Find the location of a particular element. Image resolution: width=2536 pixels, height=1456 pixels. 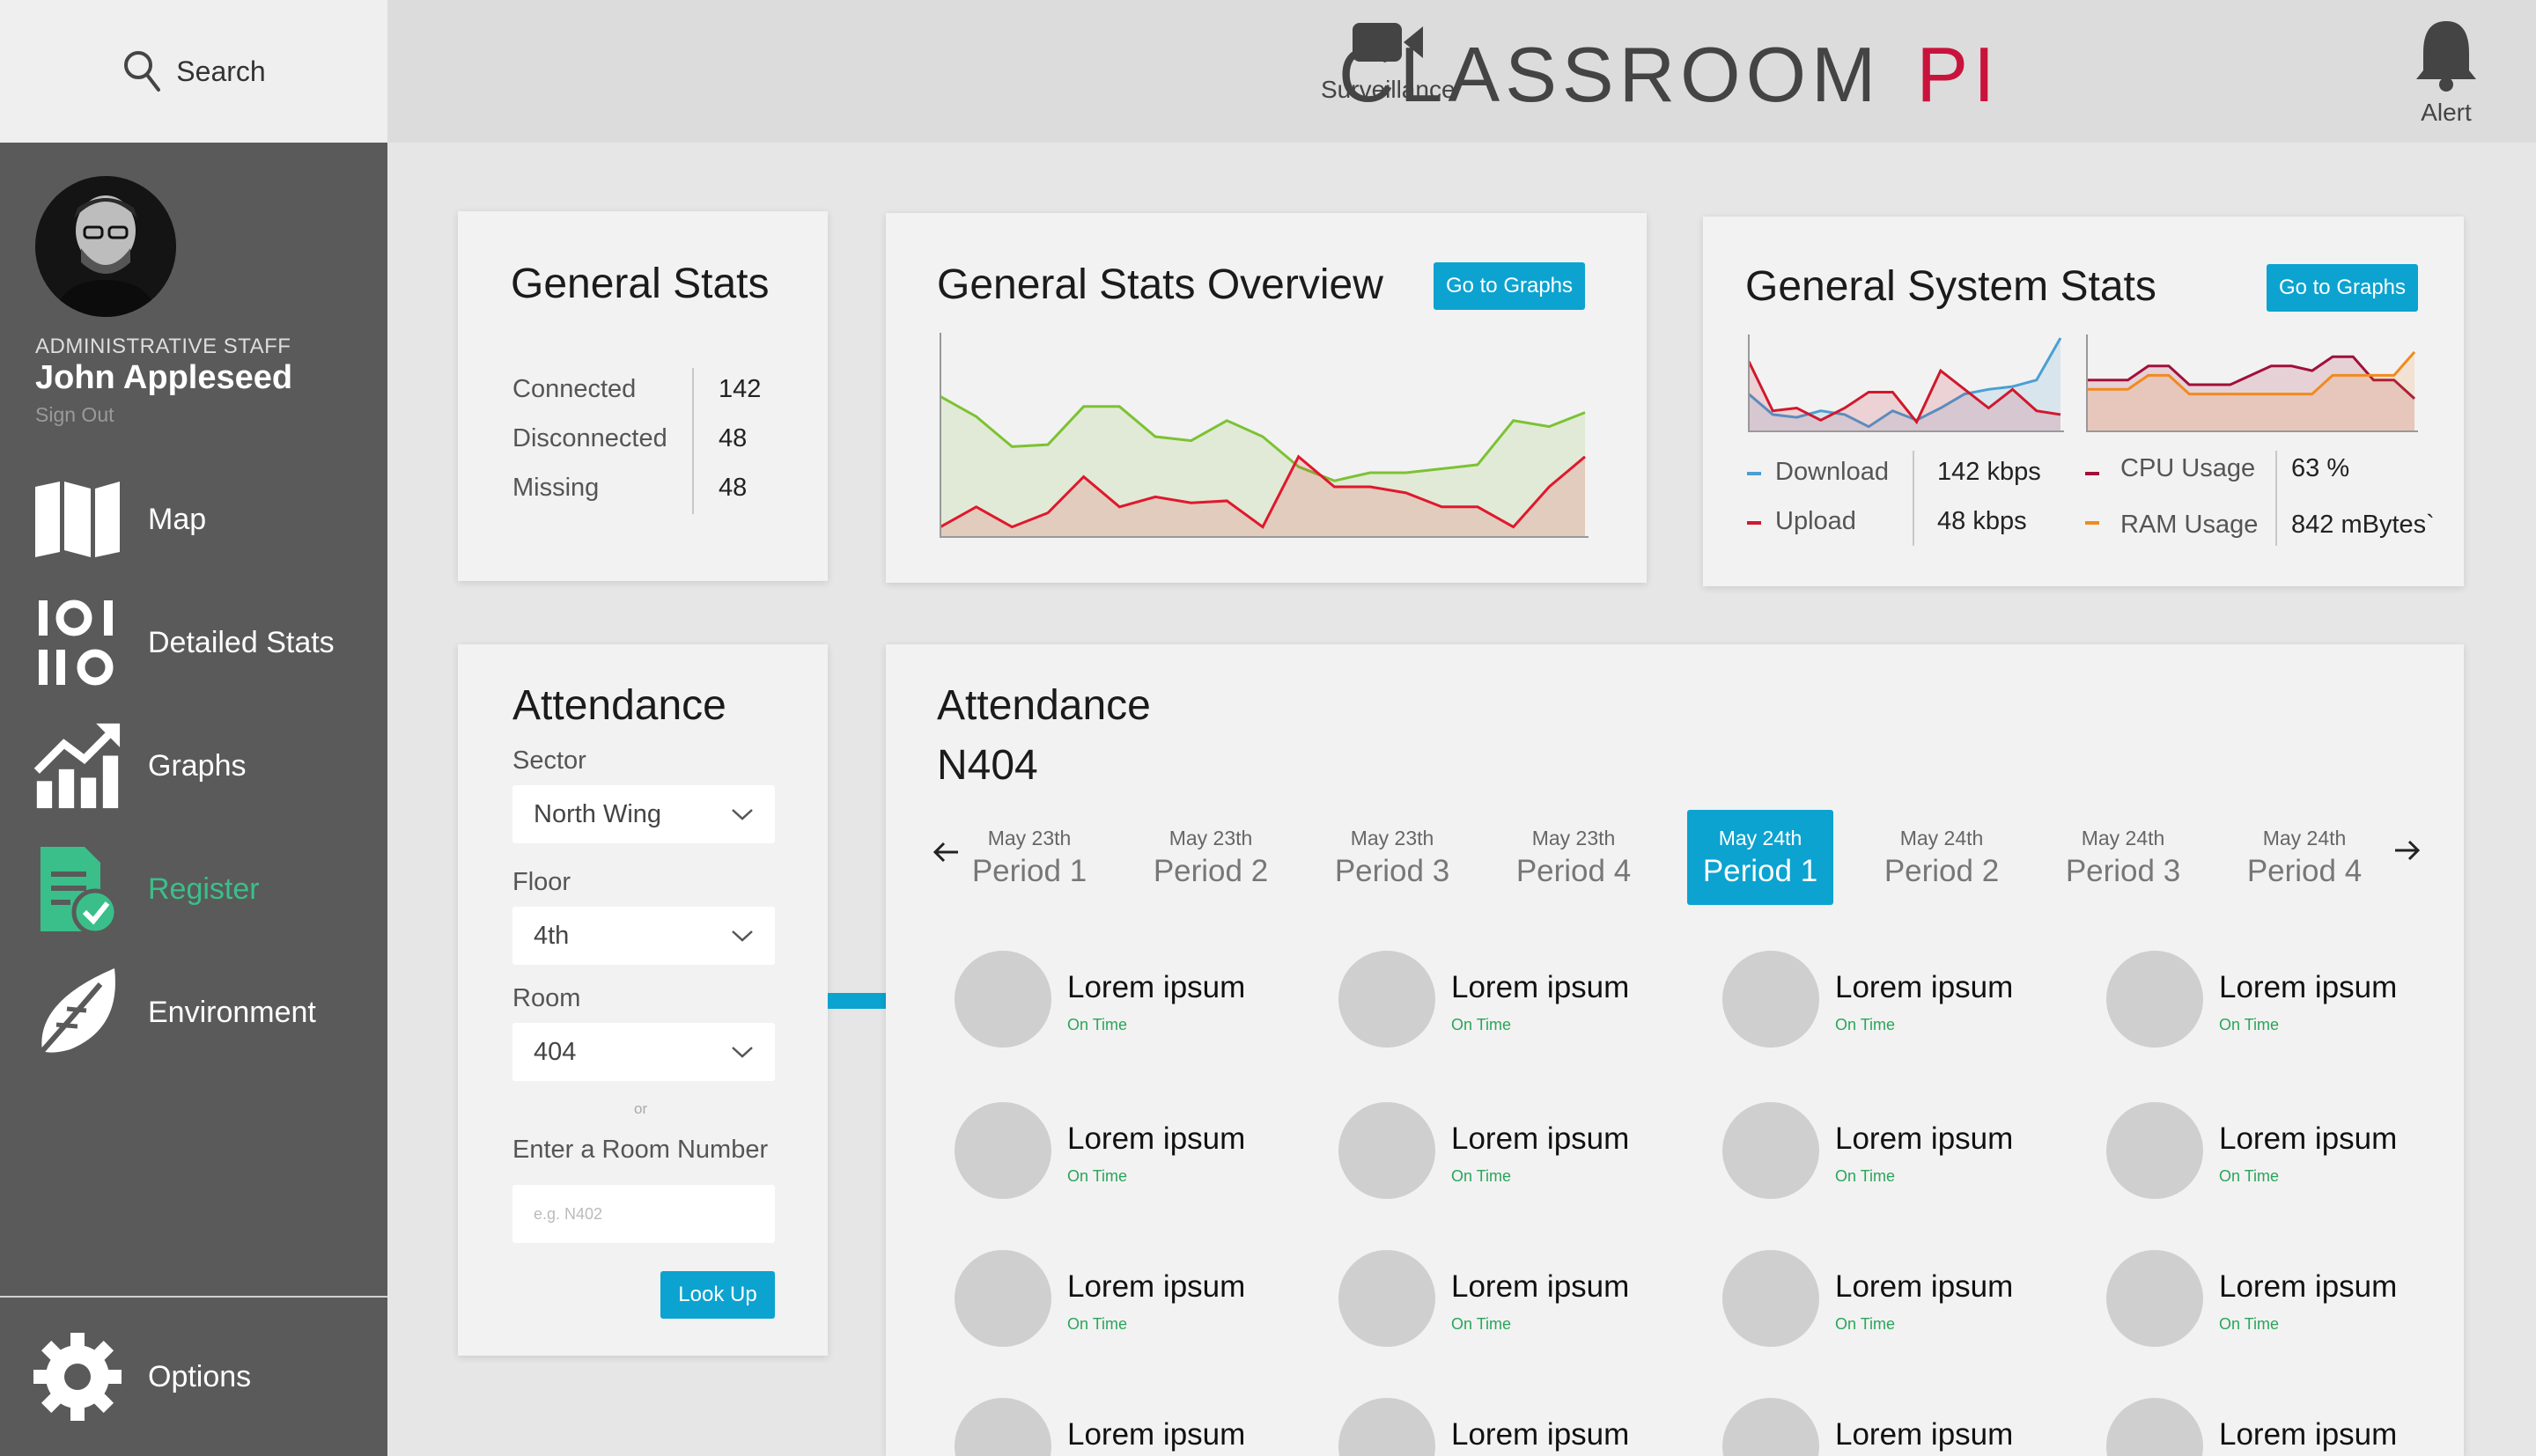

chevron-down-icon is located at coordinates (742, 936).